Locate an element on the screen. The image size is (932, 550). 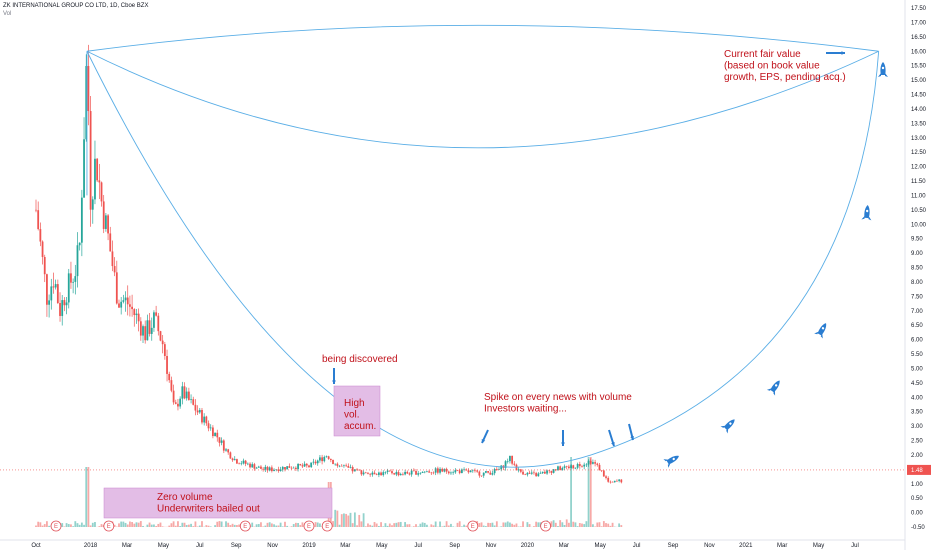
y-tick-label: 8.50 is located at coordinates (917, 269).